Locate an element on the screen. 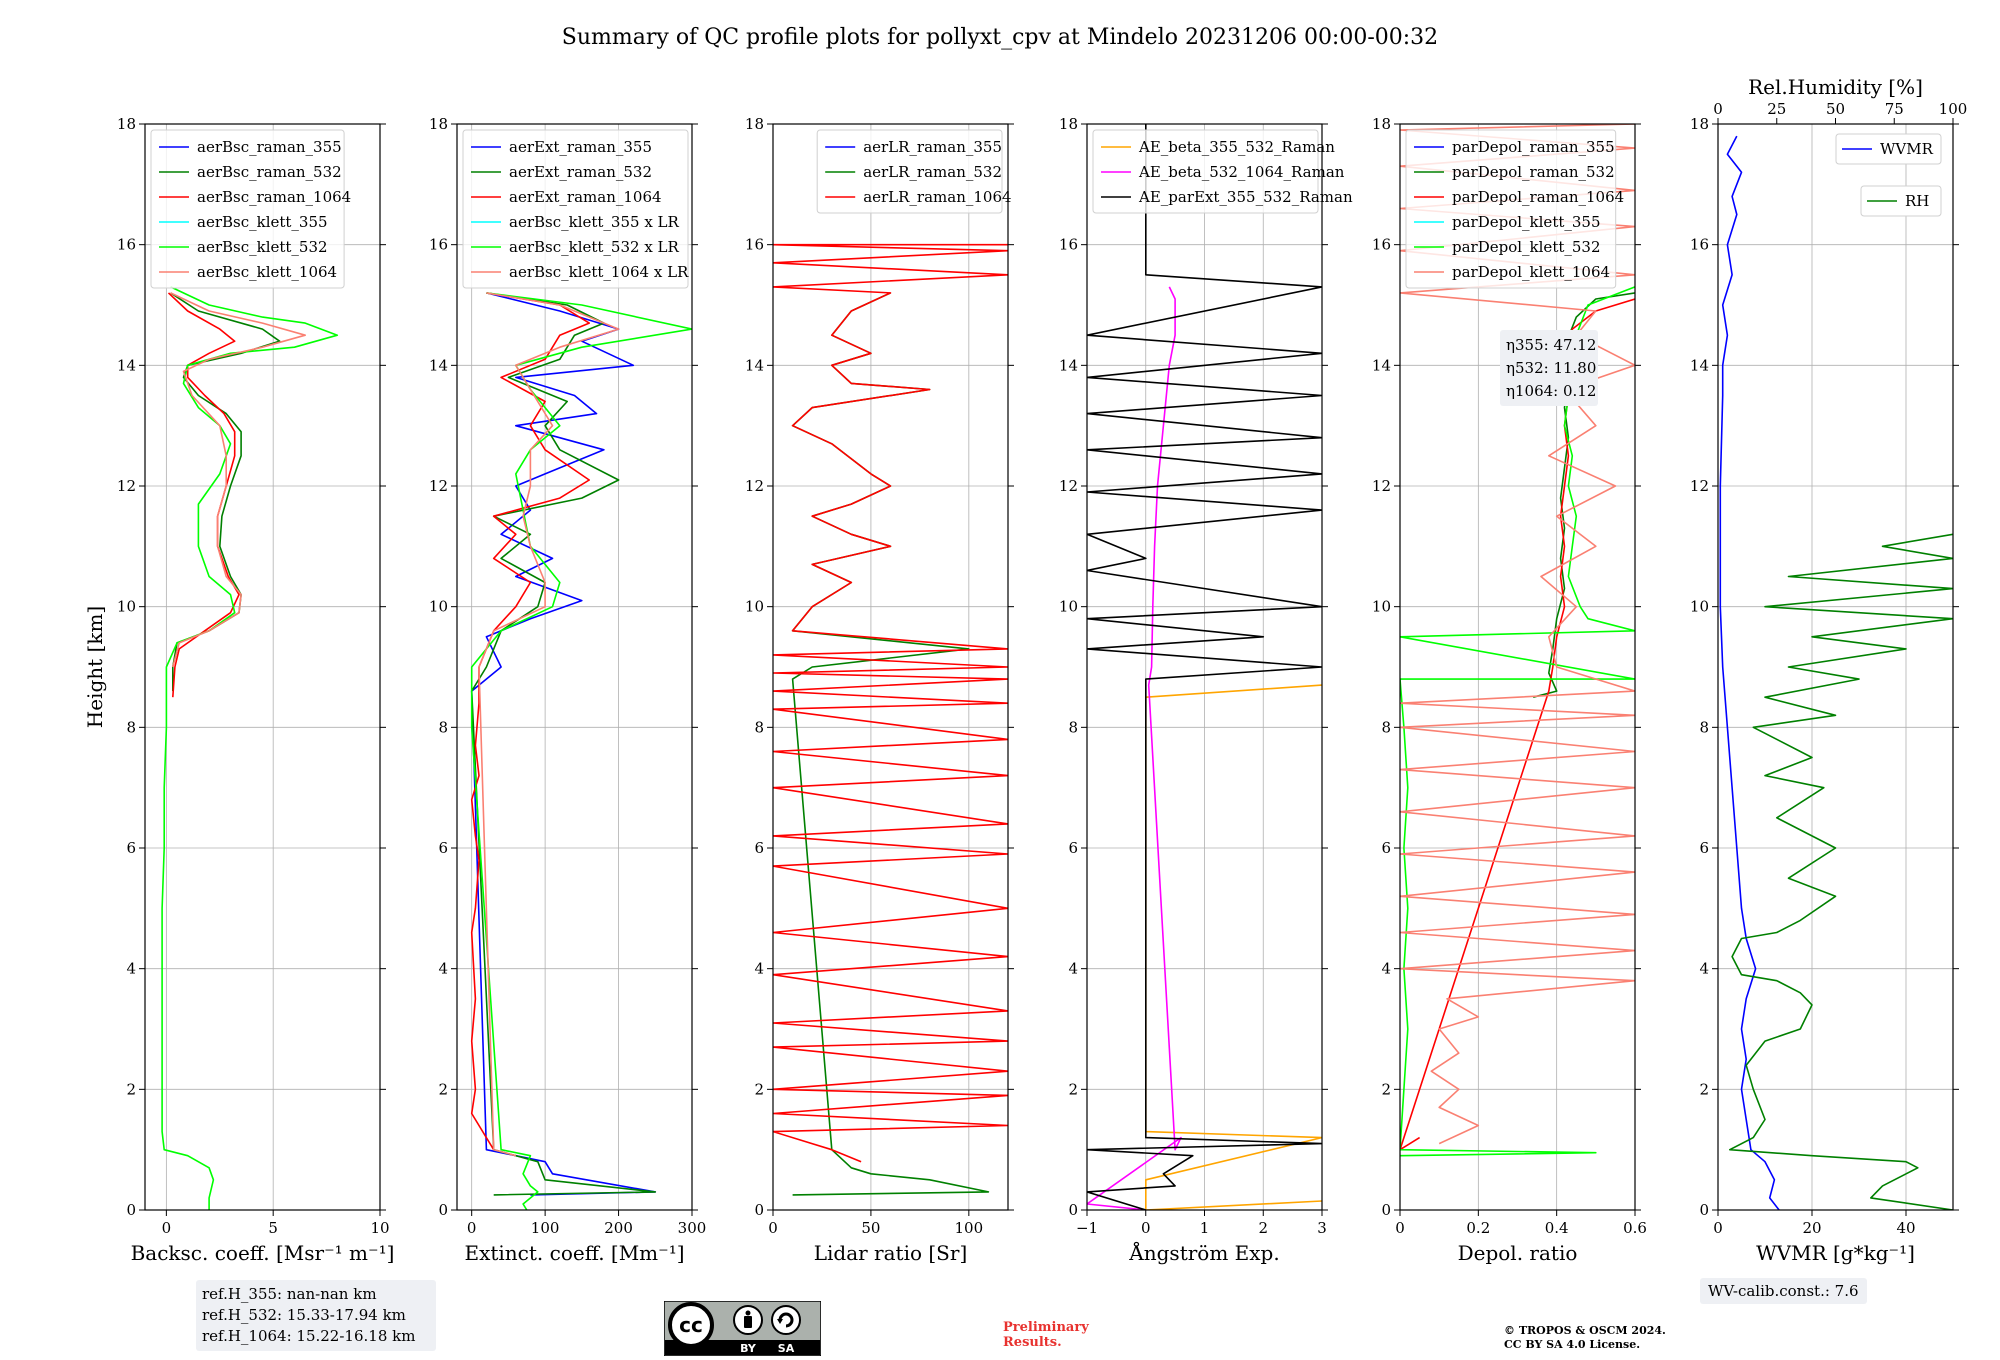 The image size is (2000, 1360). lr-ytick-label: 12 is located at coordinates (754, 486).